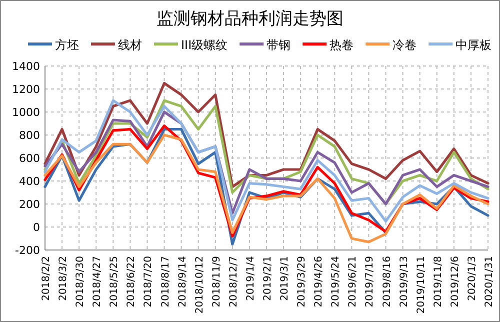 The height and width of the screenshot is (322, 500). I want to click on x-tick-label: 2019/3/1, so click(285, 278).